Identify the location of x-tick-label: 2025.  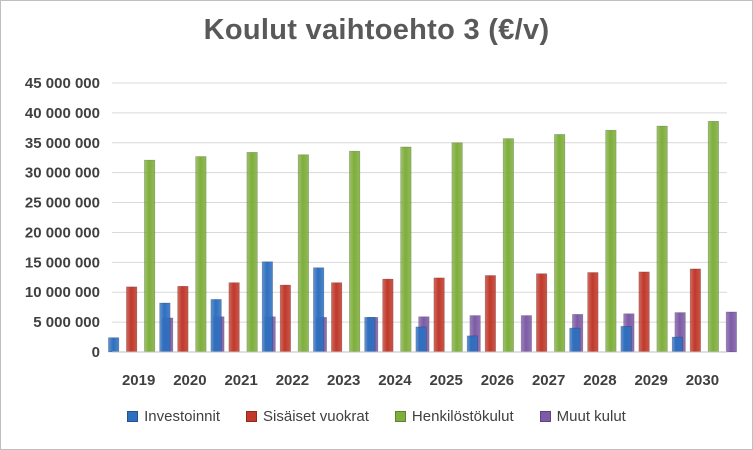
(445, 380).